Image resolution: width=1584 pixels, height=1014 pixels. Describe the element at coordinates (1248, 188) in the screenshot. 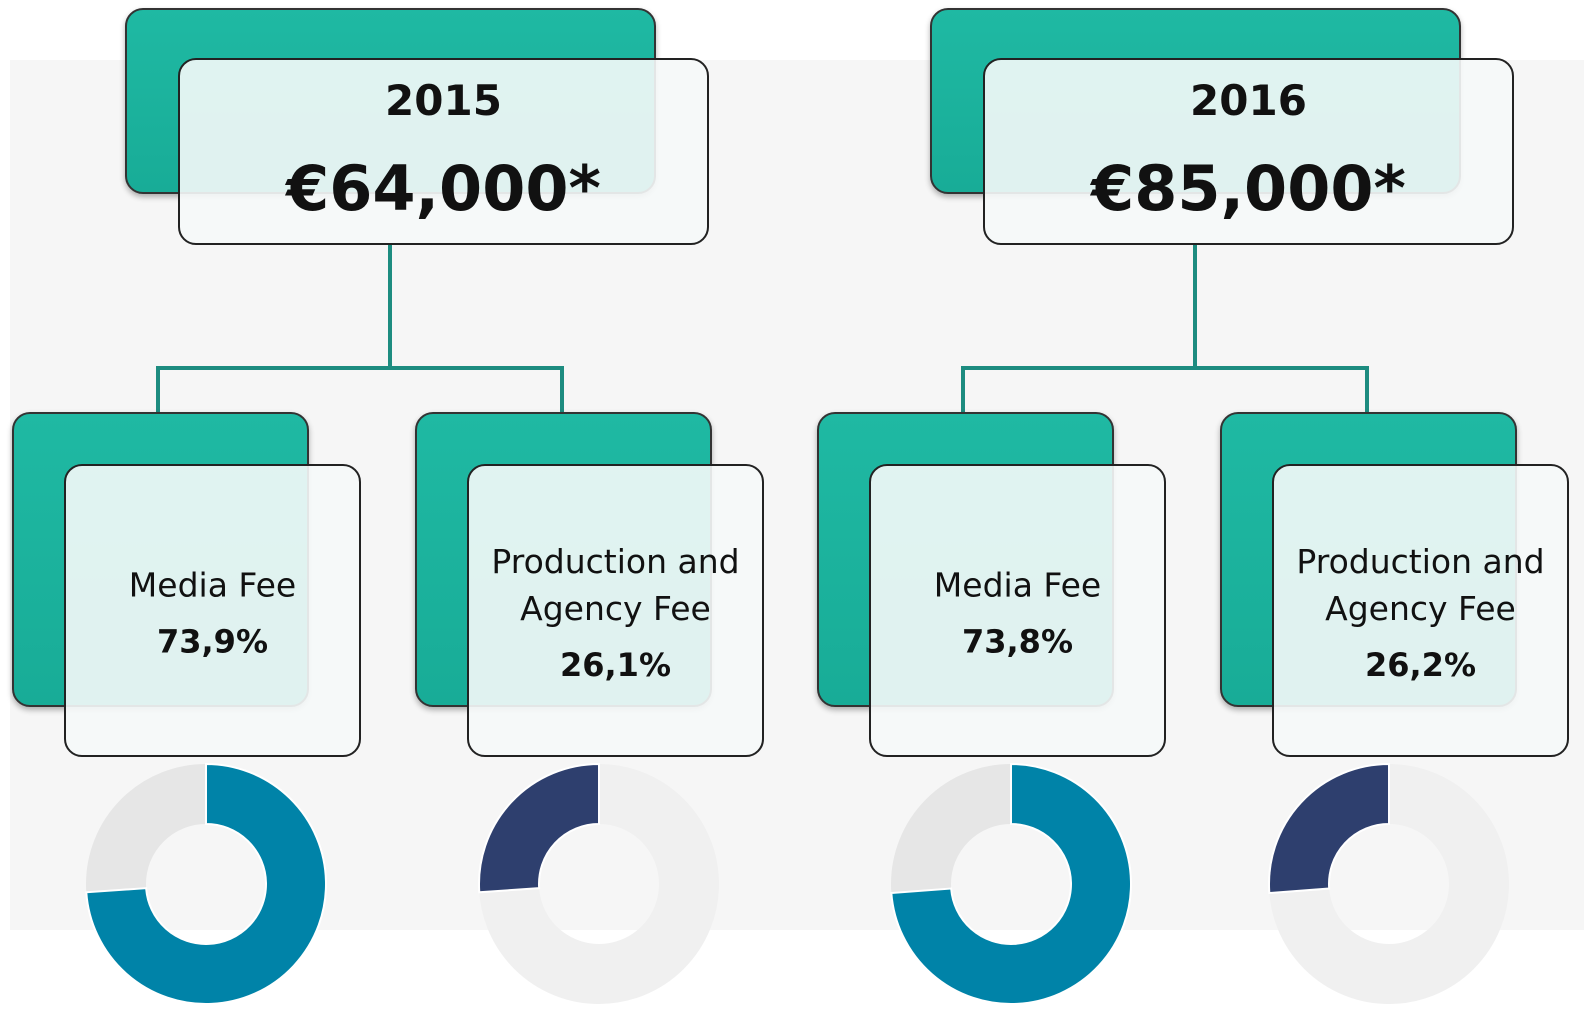

I see `total: €85,000*` at that location.